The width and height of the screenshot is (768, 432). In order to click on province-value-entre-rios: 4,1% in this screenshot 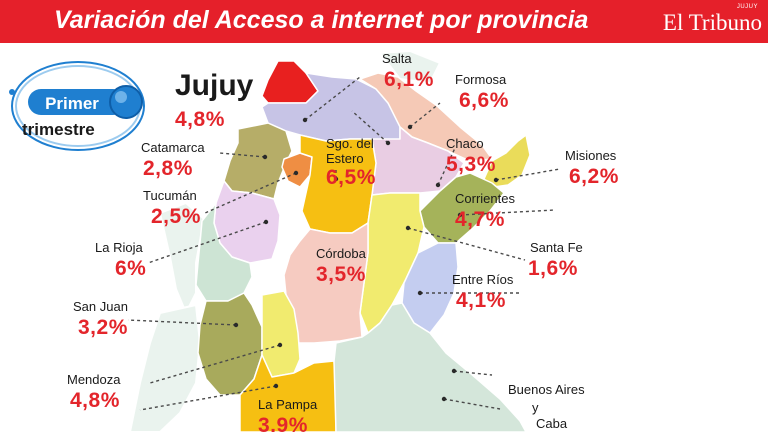, I will do `click(481, 300)`.